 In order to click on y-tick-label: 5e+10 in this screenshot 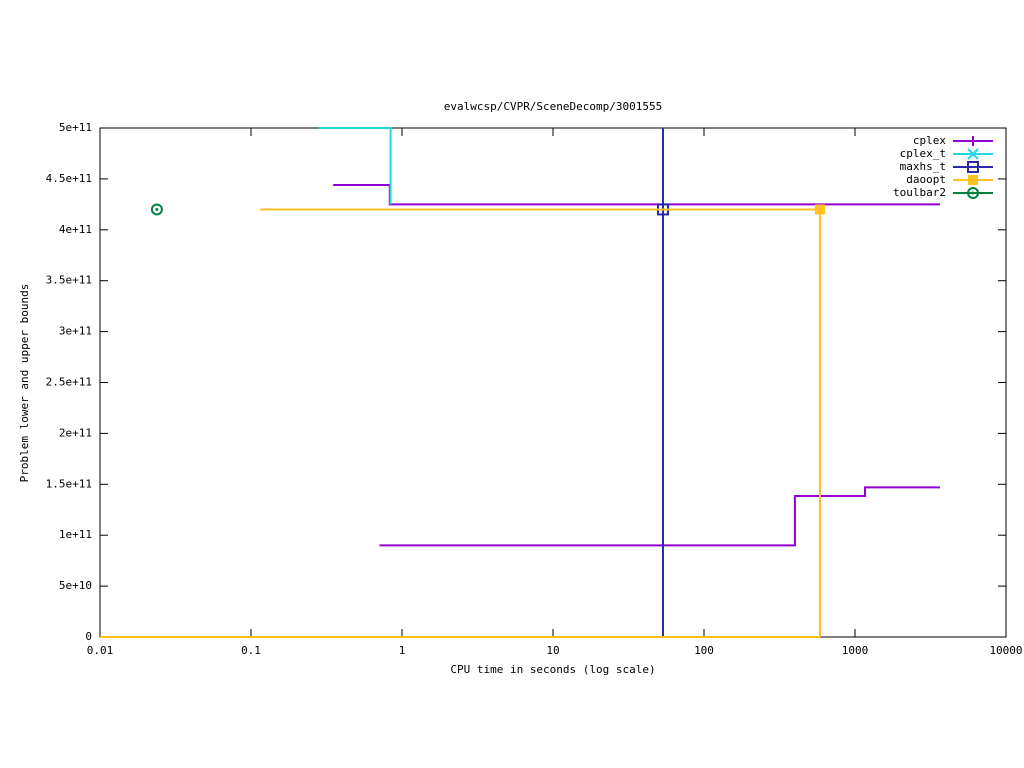, I will do `click(75, 585)`.